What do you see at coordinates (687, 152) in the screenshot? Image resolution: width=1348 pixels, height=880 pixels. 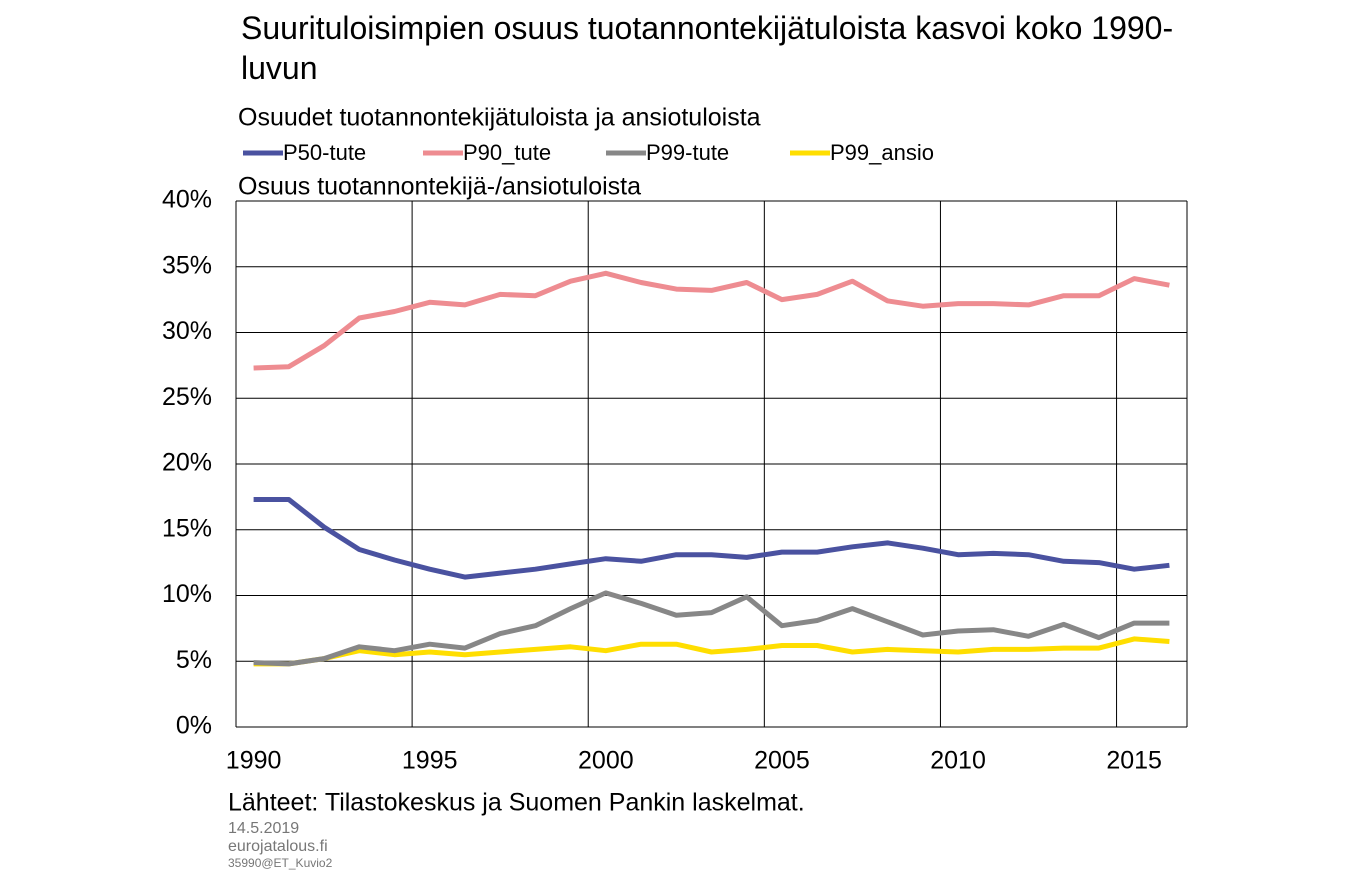 I see `legend-label: P99-tute` at bounding box center [687, 152].